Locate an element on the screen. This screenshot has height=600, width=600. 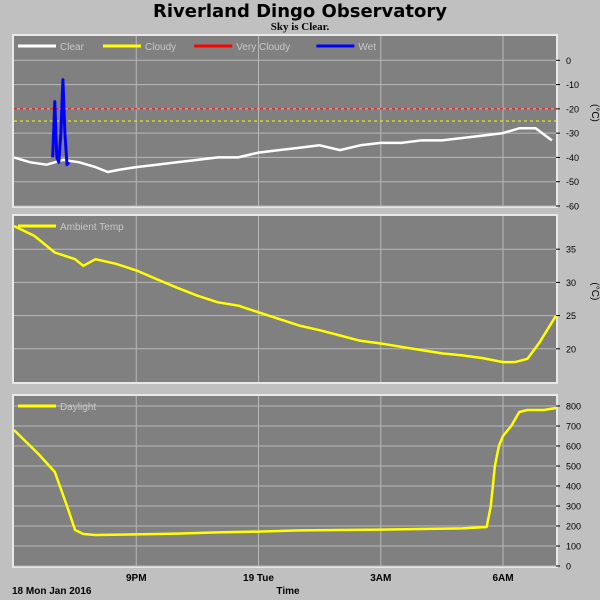
y-tick-label: 700 is located at coordinates (573, 427).